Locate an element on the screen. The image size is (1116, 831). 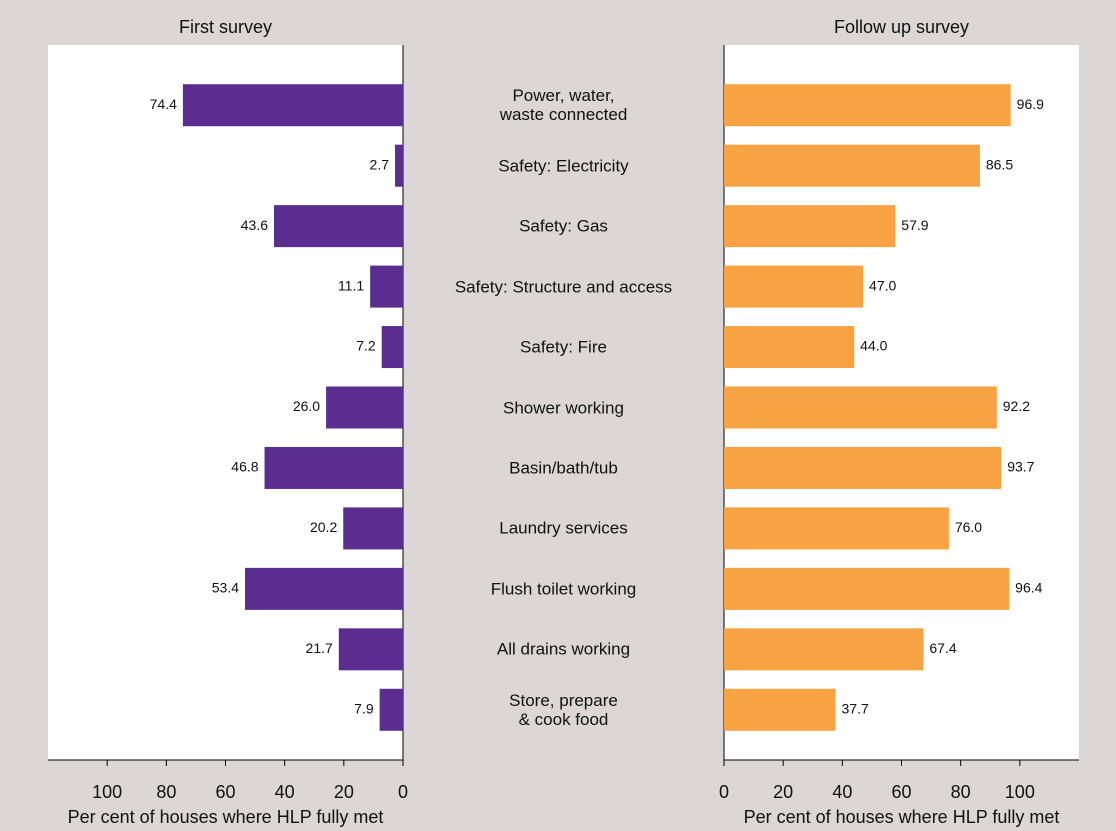
value-label: 21.7 is located at coordinates (319, 648).